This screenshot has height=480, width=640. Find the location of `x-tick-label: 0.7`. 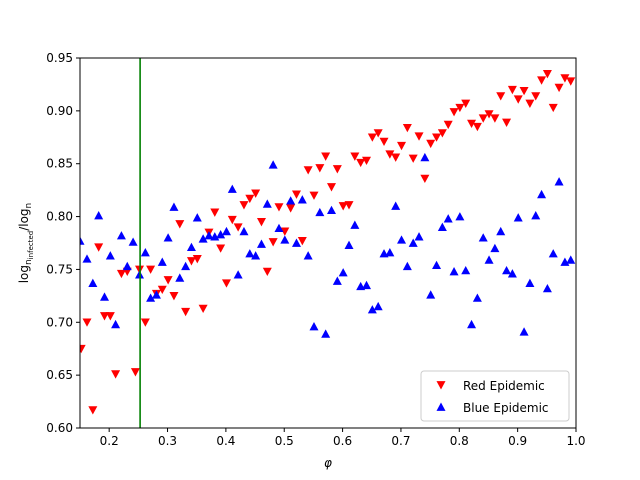

x-tick-label: 0.7 is located at coordinates (400, 441).